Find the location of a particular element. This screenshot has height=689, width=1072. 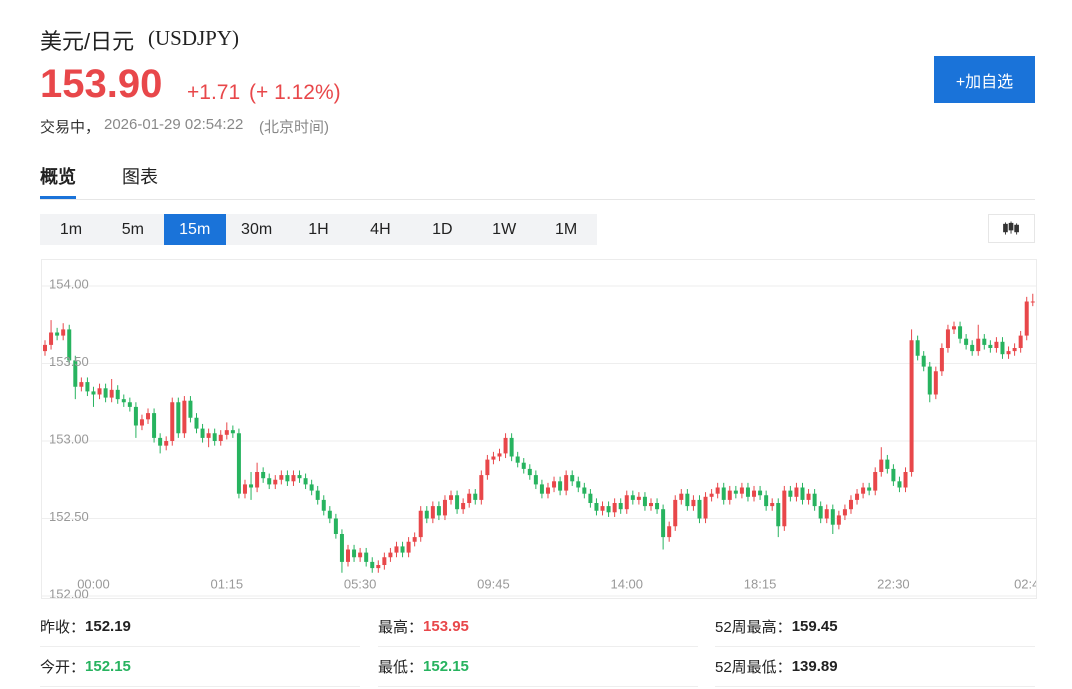

x-tick-label: 02:4 is located at coordinates (1025, 583).